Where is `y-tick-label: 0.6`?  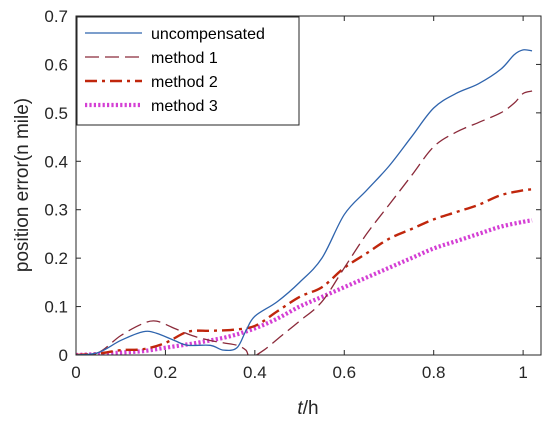 y-tick-label: 0.6 is located at coordinates (56, 64).